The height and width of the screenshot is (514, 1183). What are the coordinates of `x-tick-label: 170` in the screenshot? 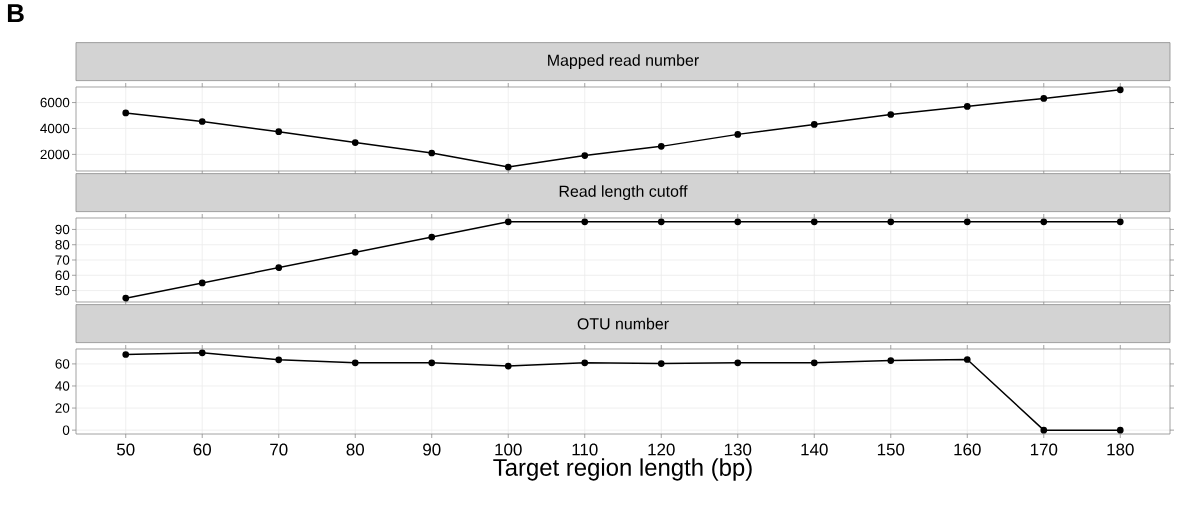 It's located at (1044, 449).